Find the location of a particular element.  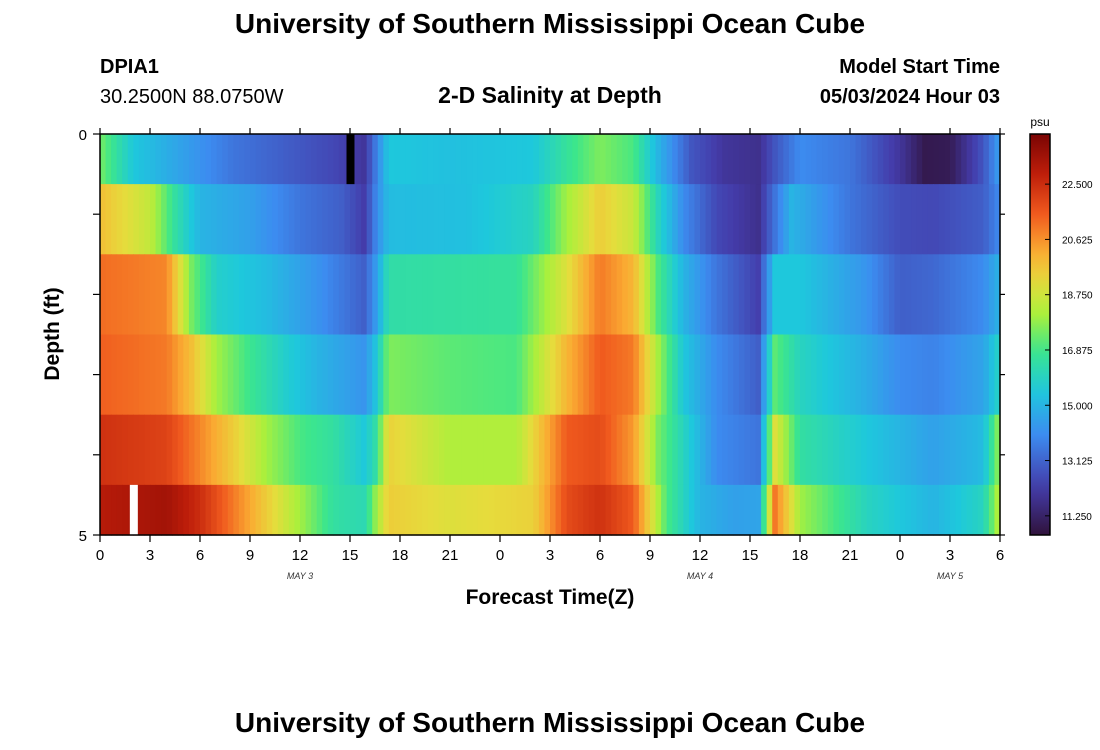

x-tick-label: 6 is located at coordinates (200, 555).